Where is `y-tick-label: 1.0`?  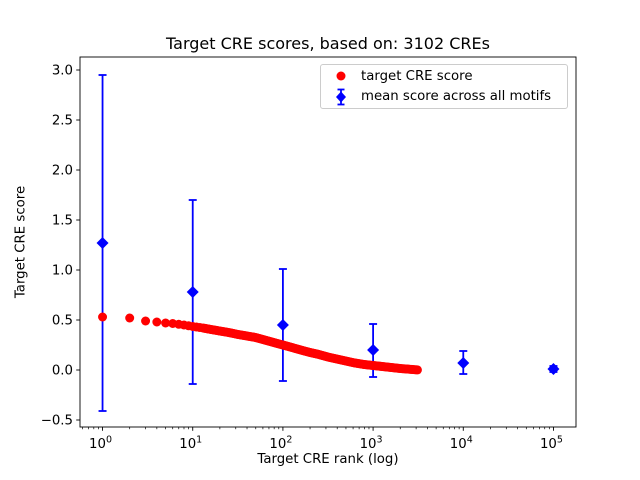 y-tick-label: 1.0 is located at coordinates (62, 271).